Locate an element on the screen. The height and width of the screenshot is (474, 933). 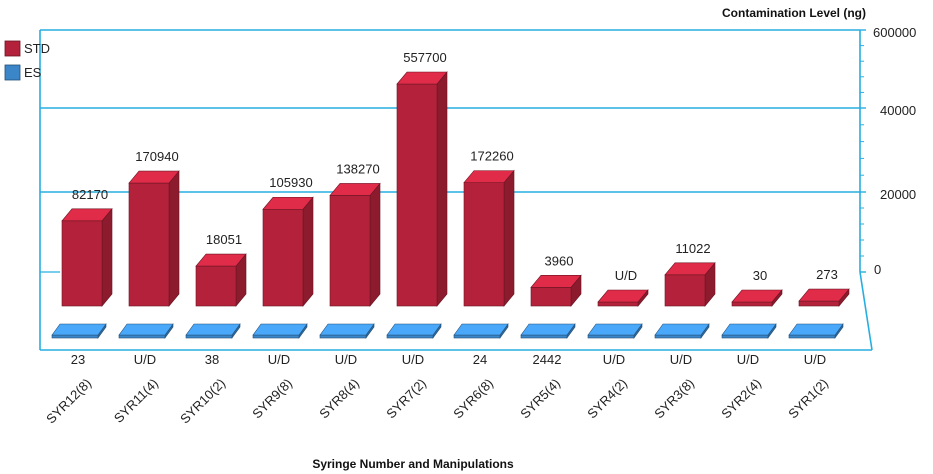
data-label-es: 24 is located at coordinates (480, 359).